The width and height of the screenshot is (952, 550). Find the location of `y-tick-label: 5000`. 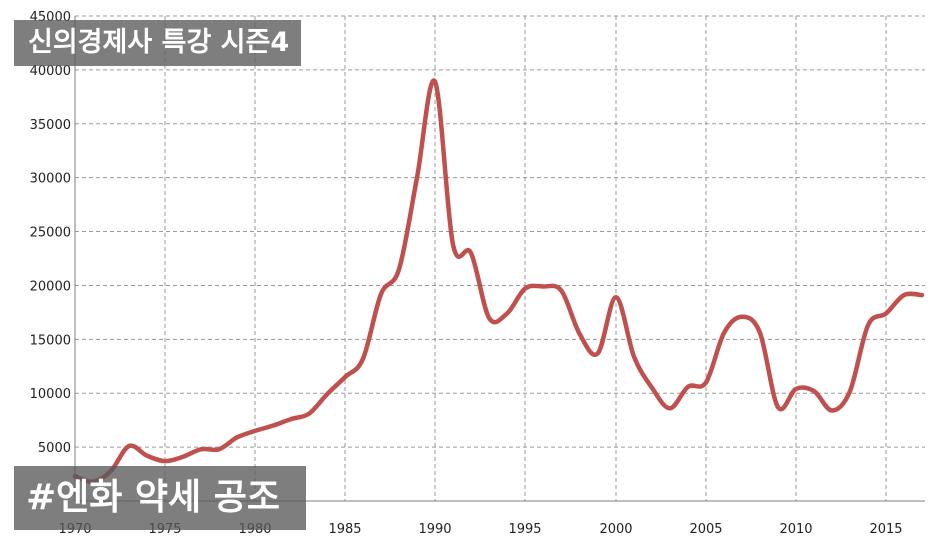

y-tick-label: 5000 is located at coordinates (54, 448).